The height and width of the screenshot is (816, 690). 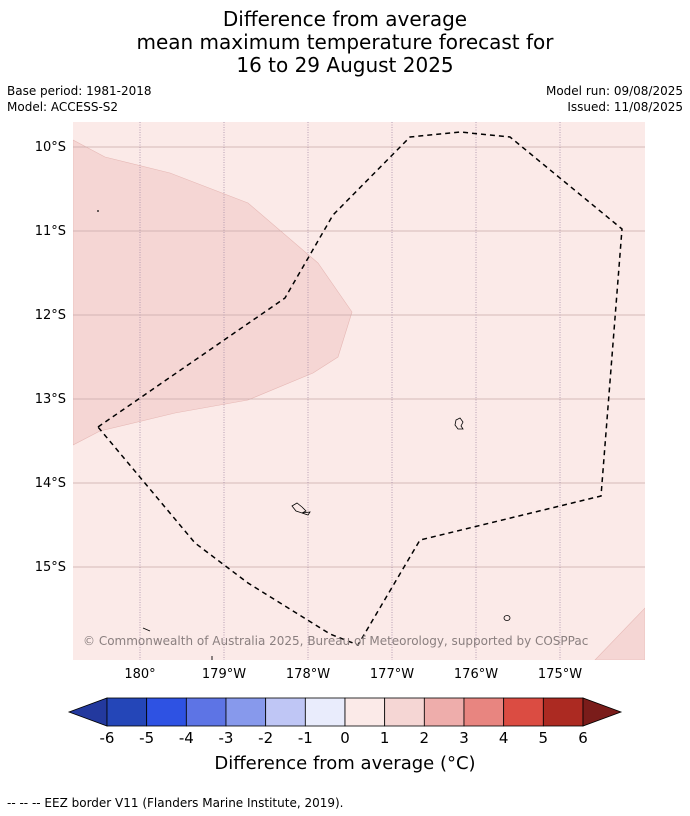 I want to click on meta-left: Base period: 1981-2018 Model: ACCESS-S2, so click(x=79, y=99).